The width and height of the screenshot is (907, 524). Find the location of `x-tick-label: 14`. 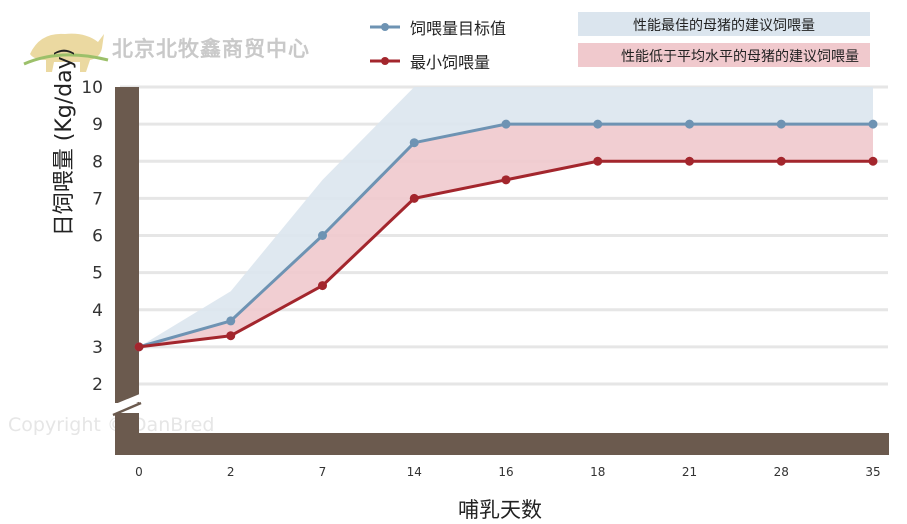

x-tick-label: 14 is located at coordinates (414, 472).